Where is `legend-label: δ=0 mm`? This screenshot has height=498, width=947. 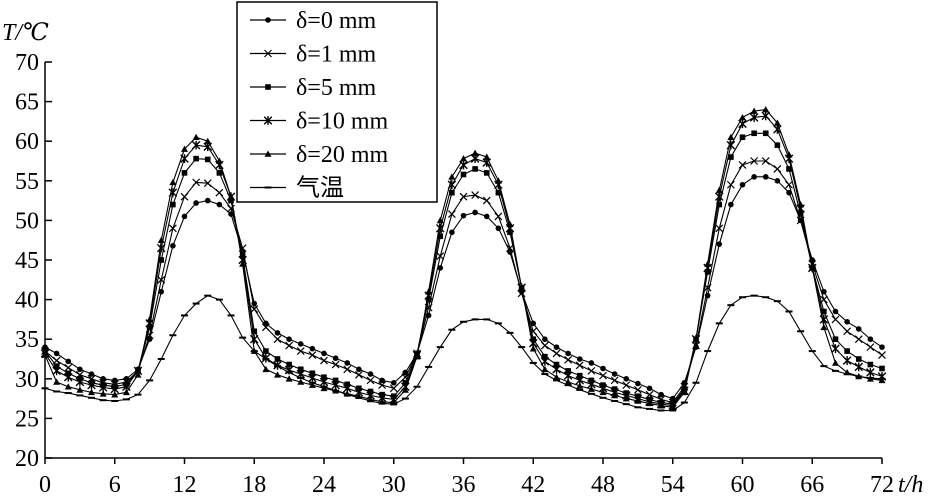
legend-label: δ=0 mm is located at coordinates (336, 21).